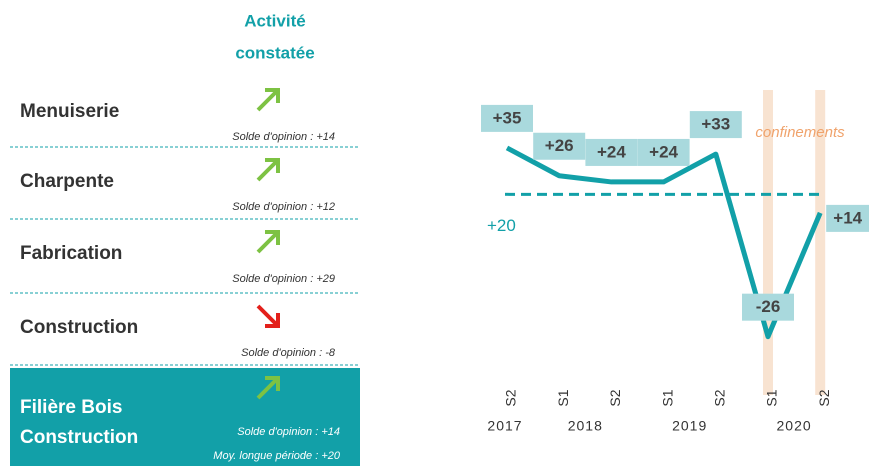 The height and width of the screenshot is (466, 869). What do you see at coordinates (283, 207) in the screenshot?
I see `row-note: Solde d'opinion : +12` at bounding box center [283, 207].